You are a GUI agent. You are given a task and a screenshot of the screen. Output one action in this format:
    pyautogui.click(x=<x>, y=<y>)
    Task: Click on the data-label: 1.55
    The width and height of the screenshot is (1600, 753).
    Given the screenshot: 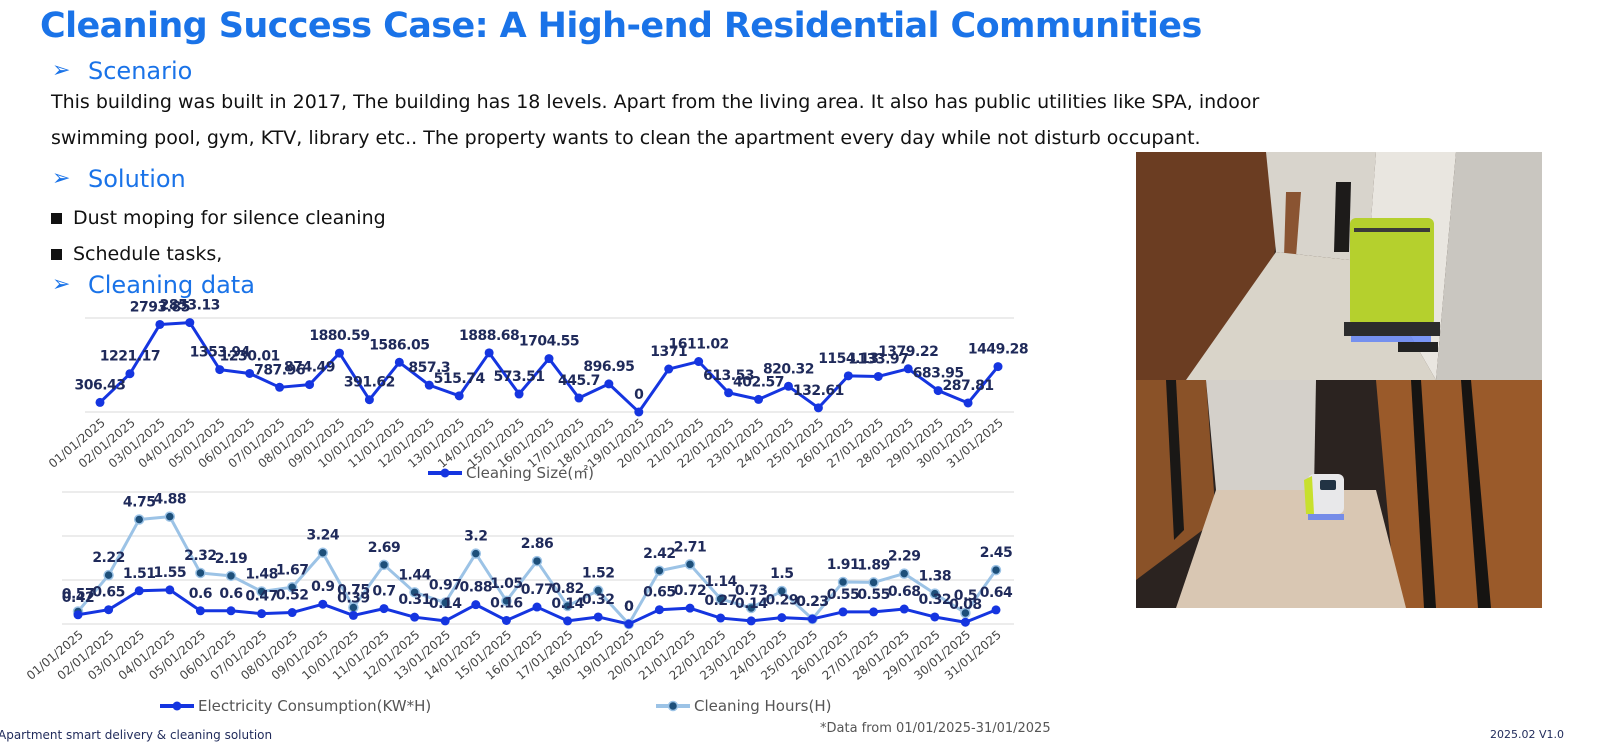 What is the action you would take?
    pyautogui.click(x=170, y=573)
    